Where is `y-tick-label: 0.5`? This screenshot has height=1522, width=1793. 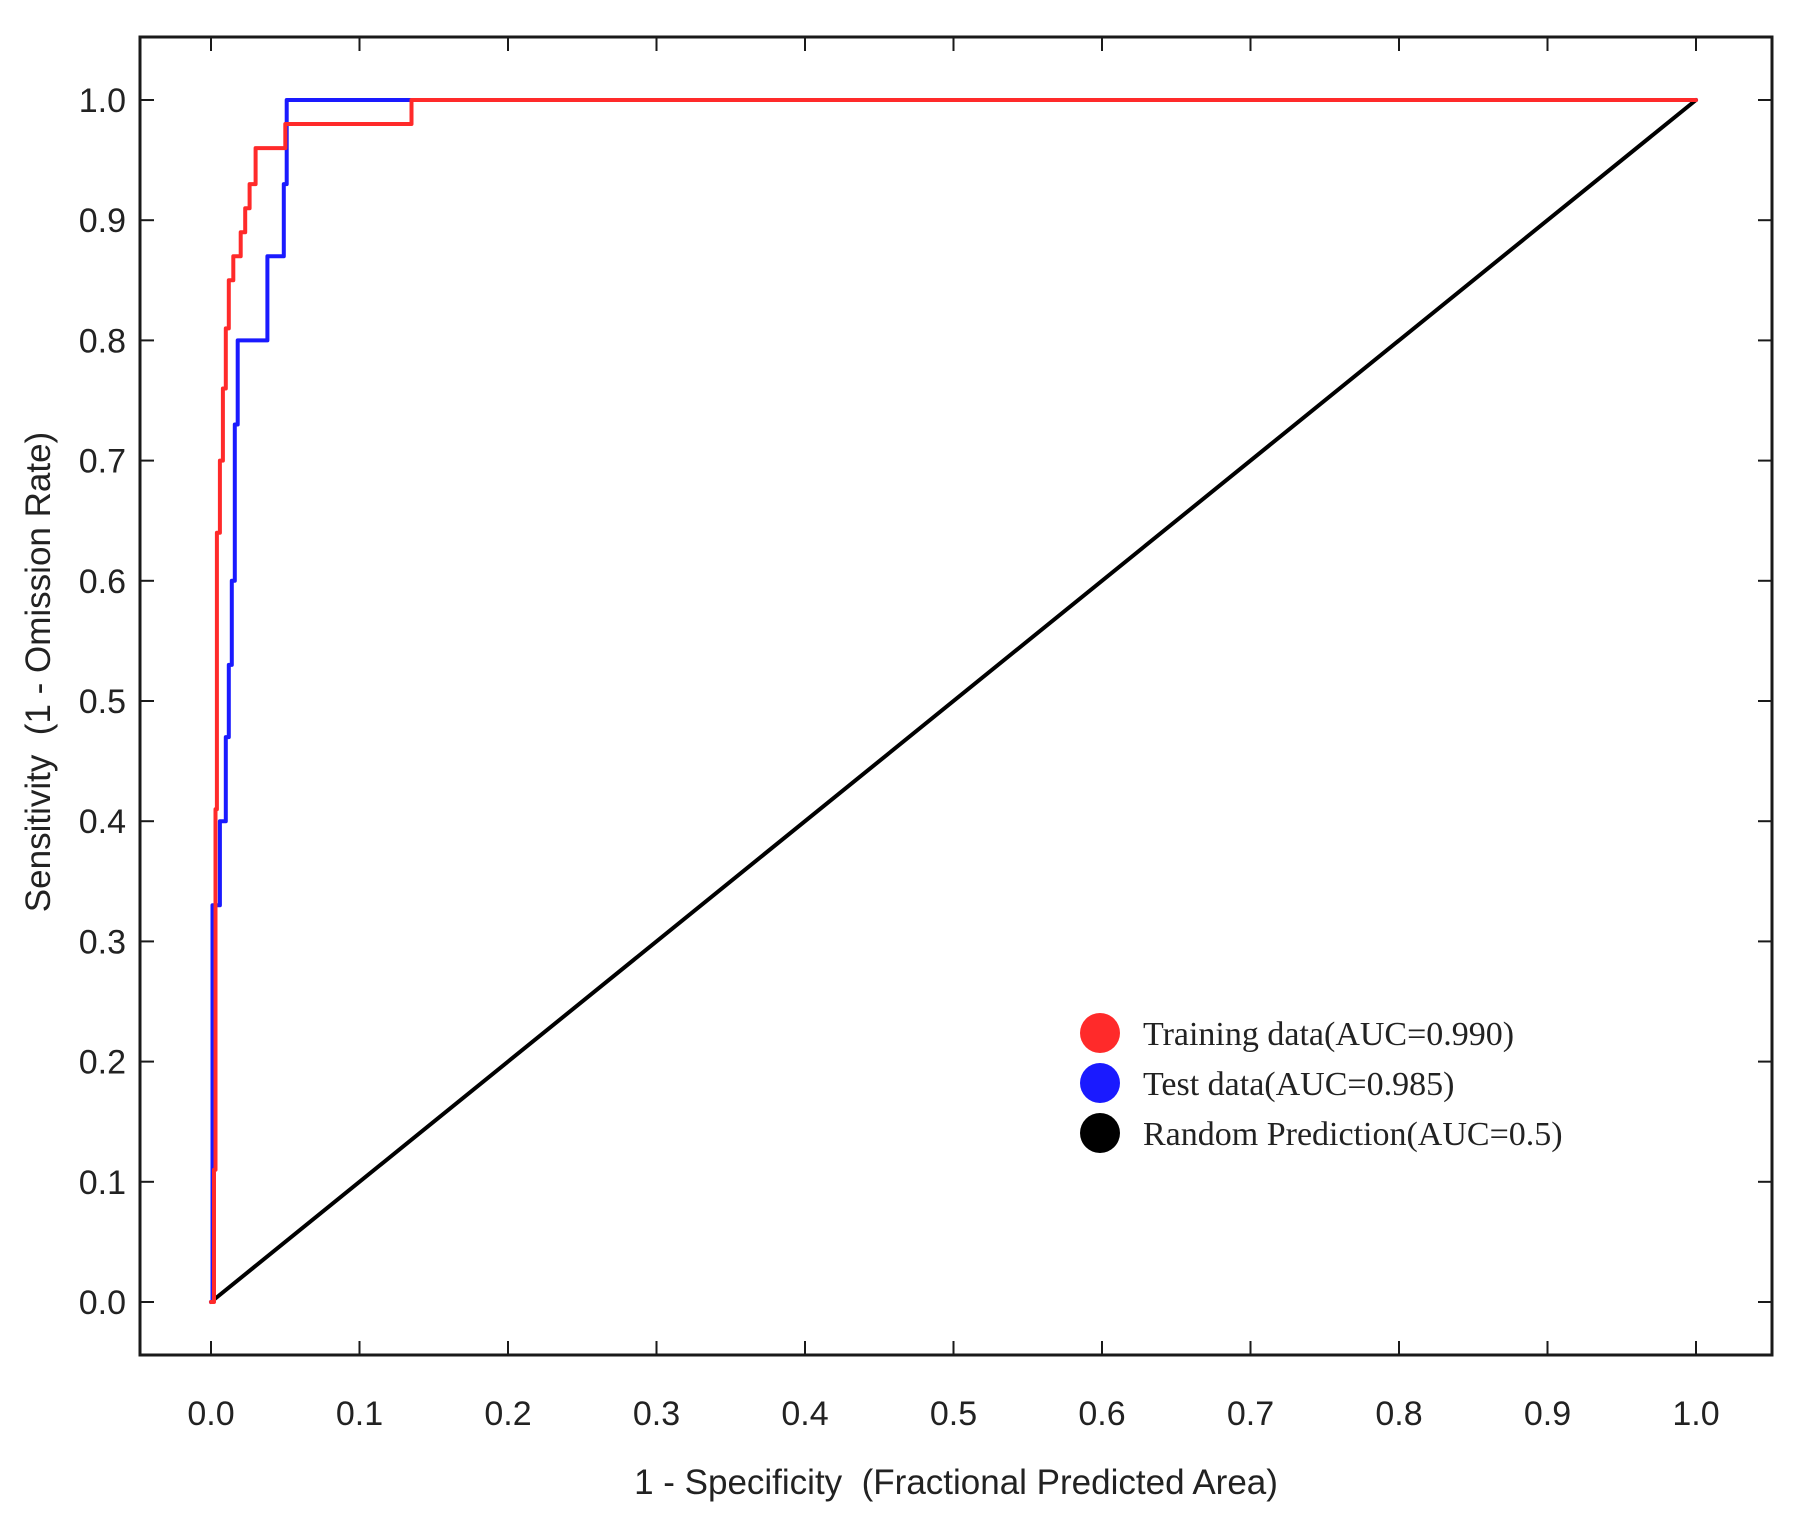 y-tick-label: 0.5 is located at coordinates (102, 702).